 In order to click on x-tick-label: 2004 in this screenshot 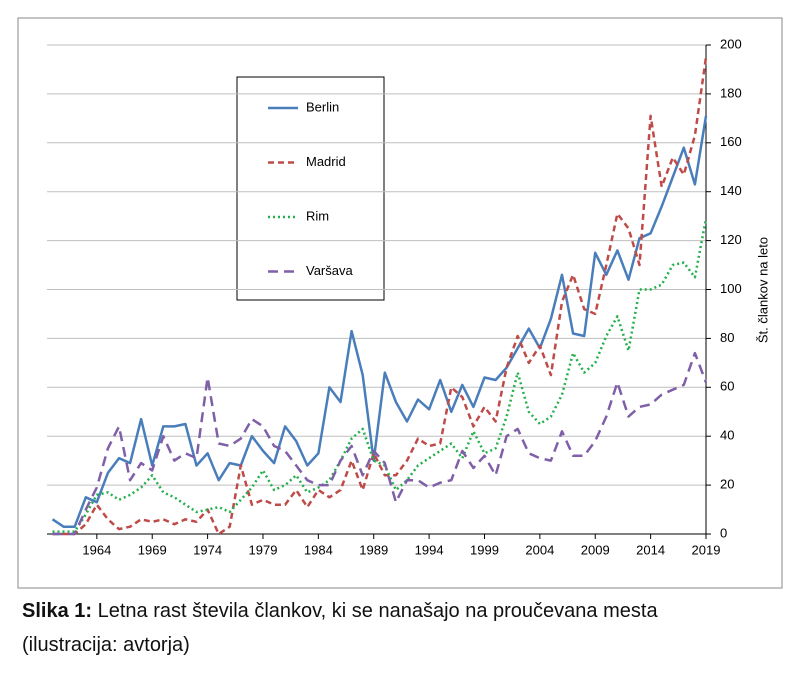, I will do `click(539, 549)`.